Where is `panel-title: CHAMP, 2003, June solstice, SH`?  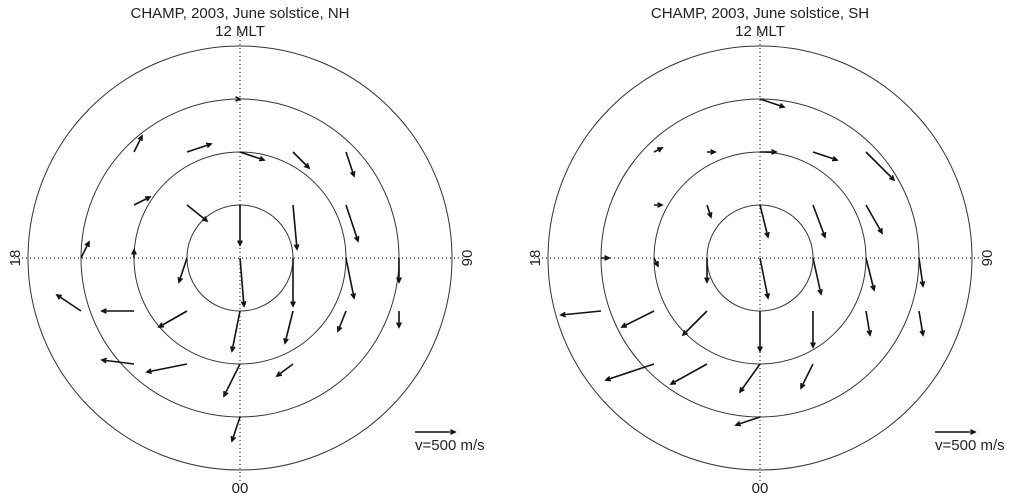
panel-title: CHAMP, 2003, June solstice, SH is located at coordinates (760, 13).